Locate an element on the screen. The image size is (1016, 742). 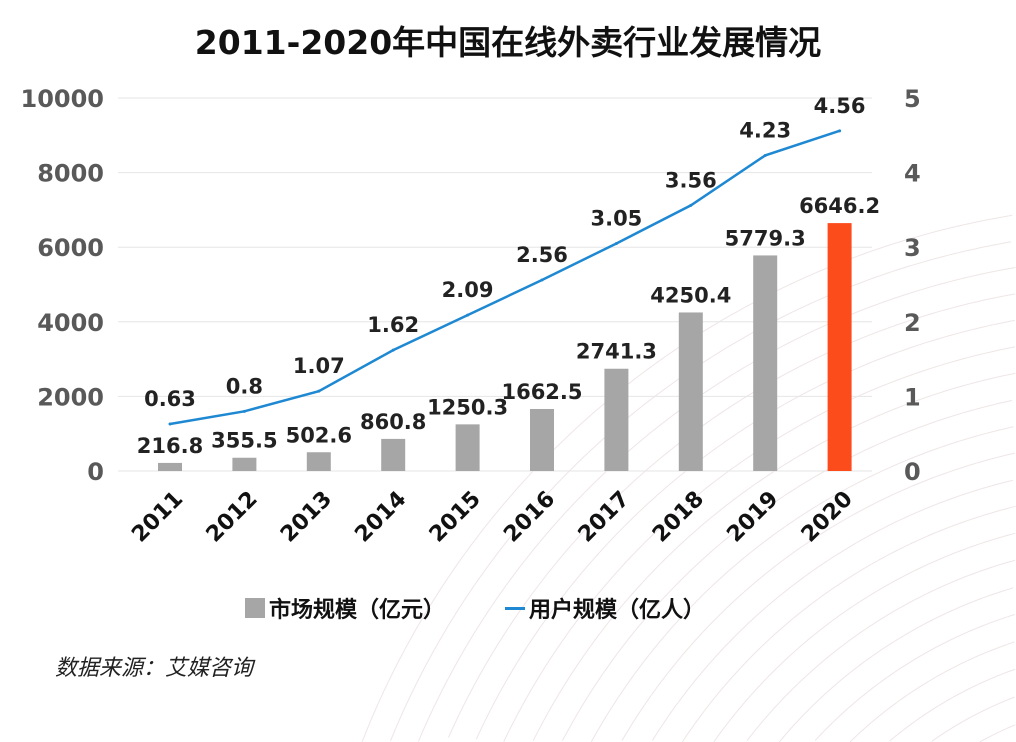
right-tick-label: 3 is located at coordinates (912, 248).